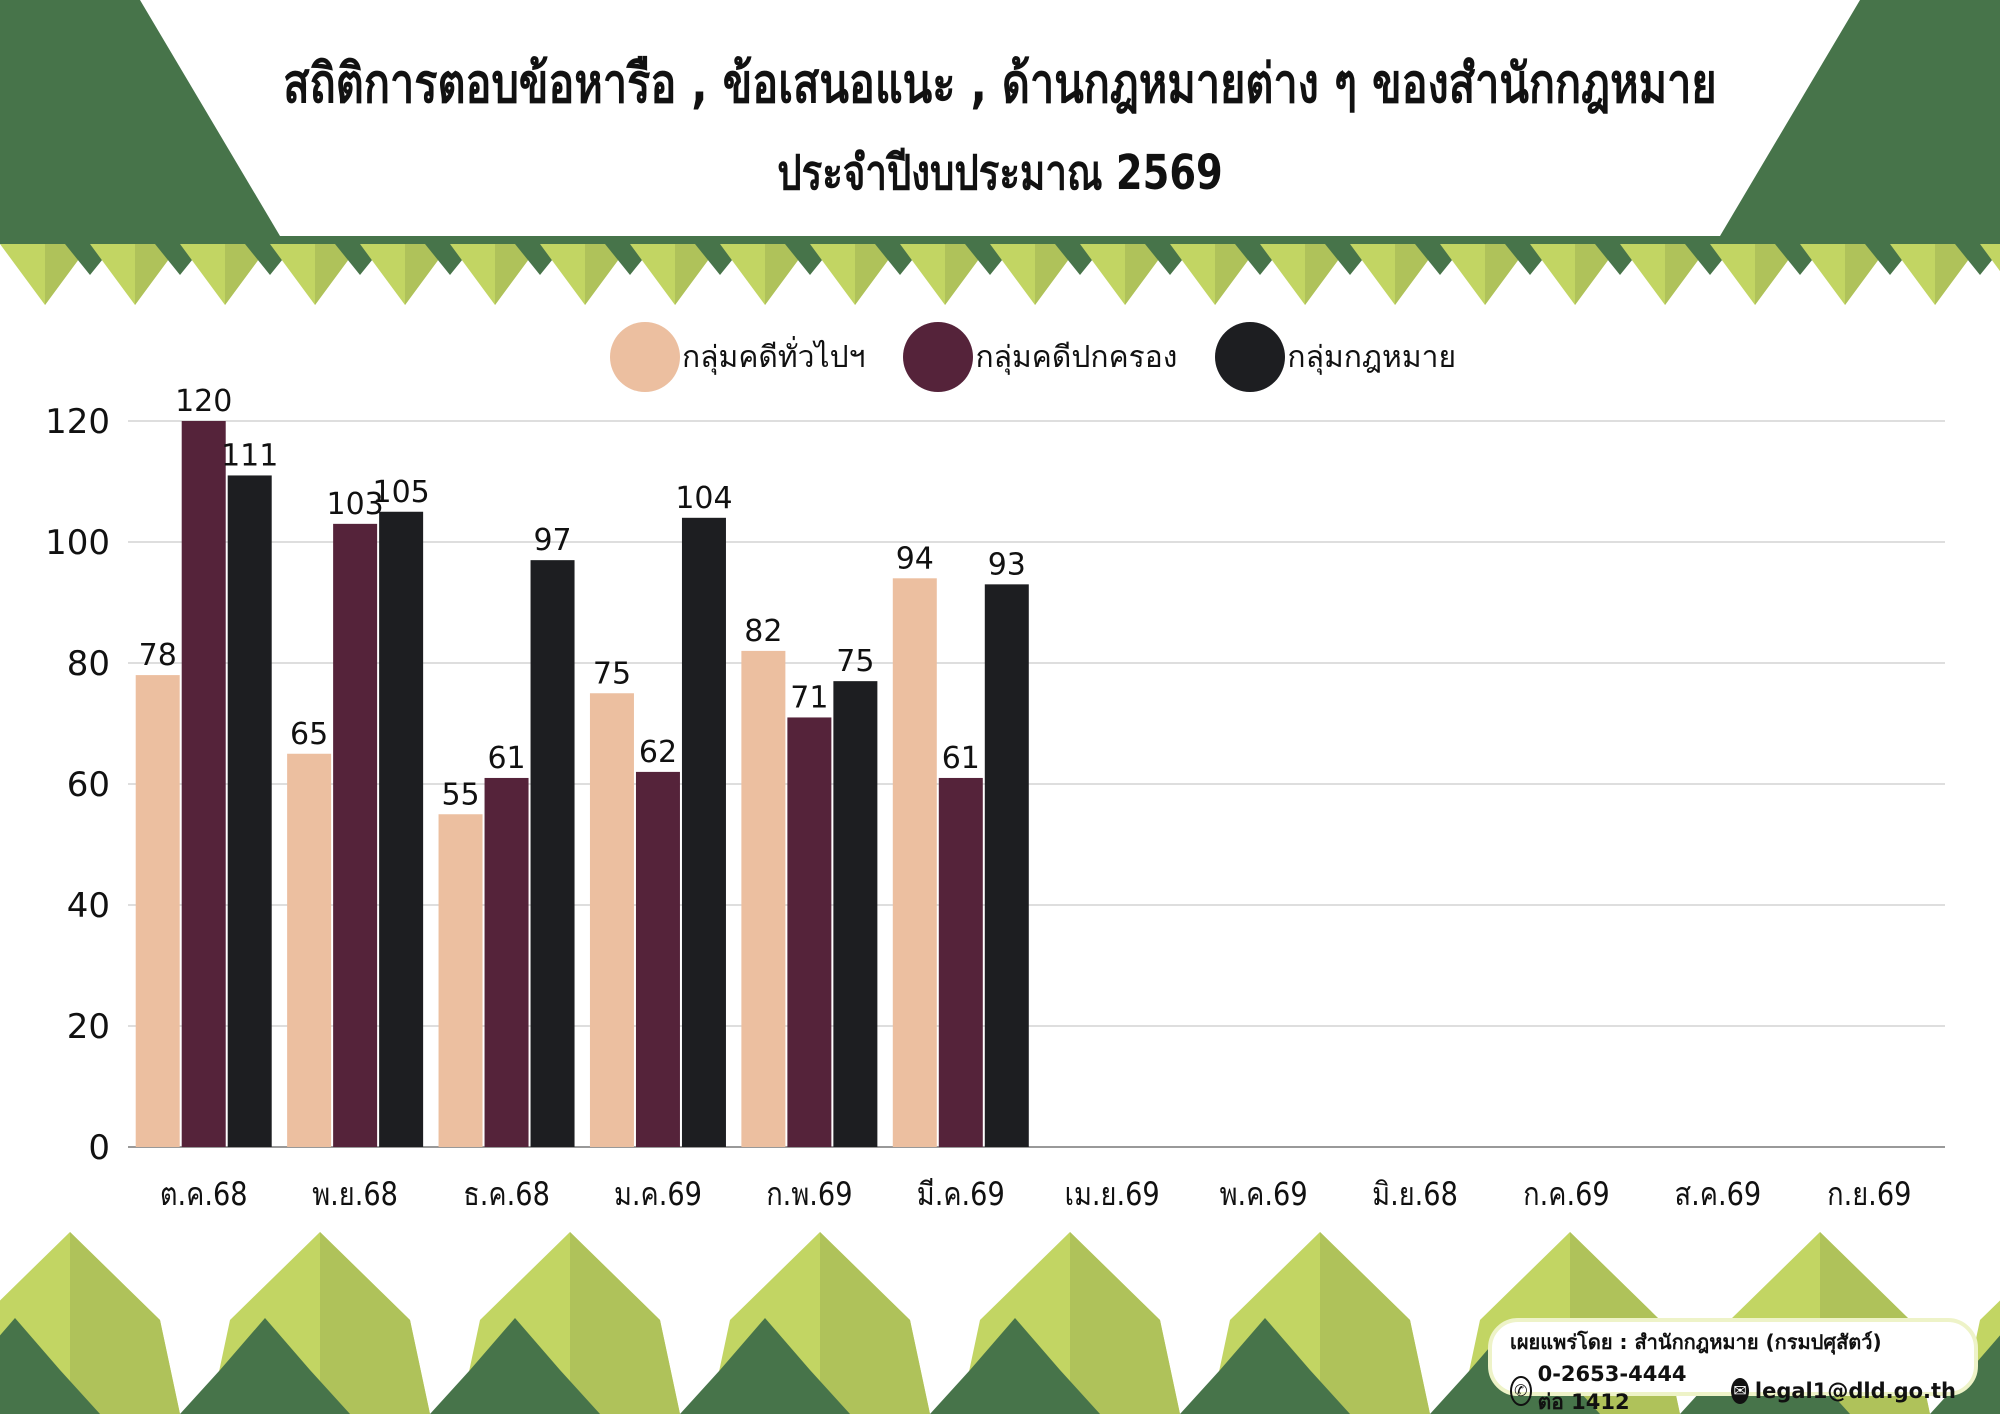 The image size is (2000, 1419). Describe the element at coordinates (658, 1195) in the screenshot. I see `x-tick-label: ม.ค.69` at that location.